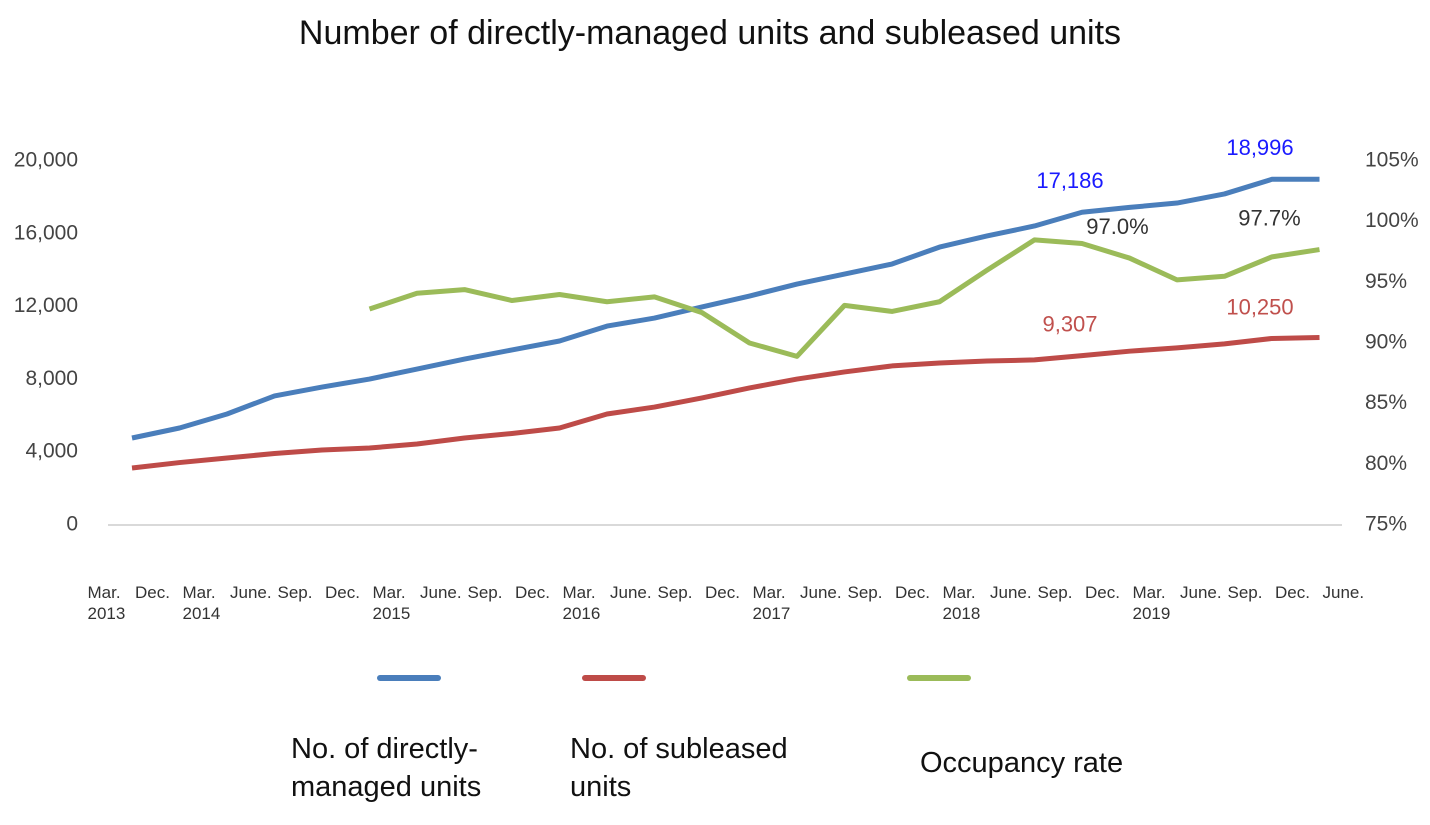 The height and width of the screenshot is (825, 1430). What do you see at coordinates (391, 603) in the screenshot?
I see `x-tick-label: Mar. 2015` at bounding box center [391, 603].